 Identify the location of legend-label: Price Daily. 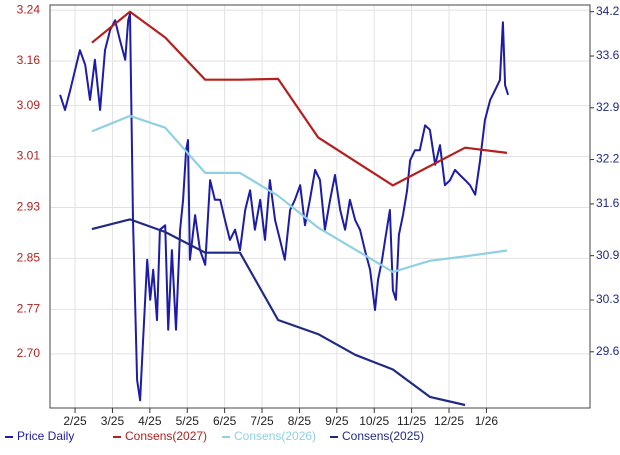
(45, 436).